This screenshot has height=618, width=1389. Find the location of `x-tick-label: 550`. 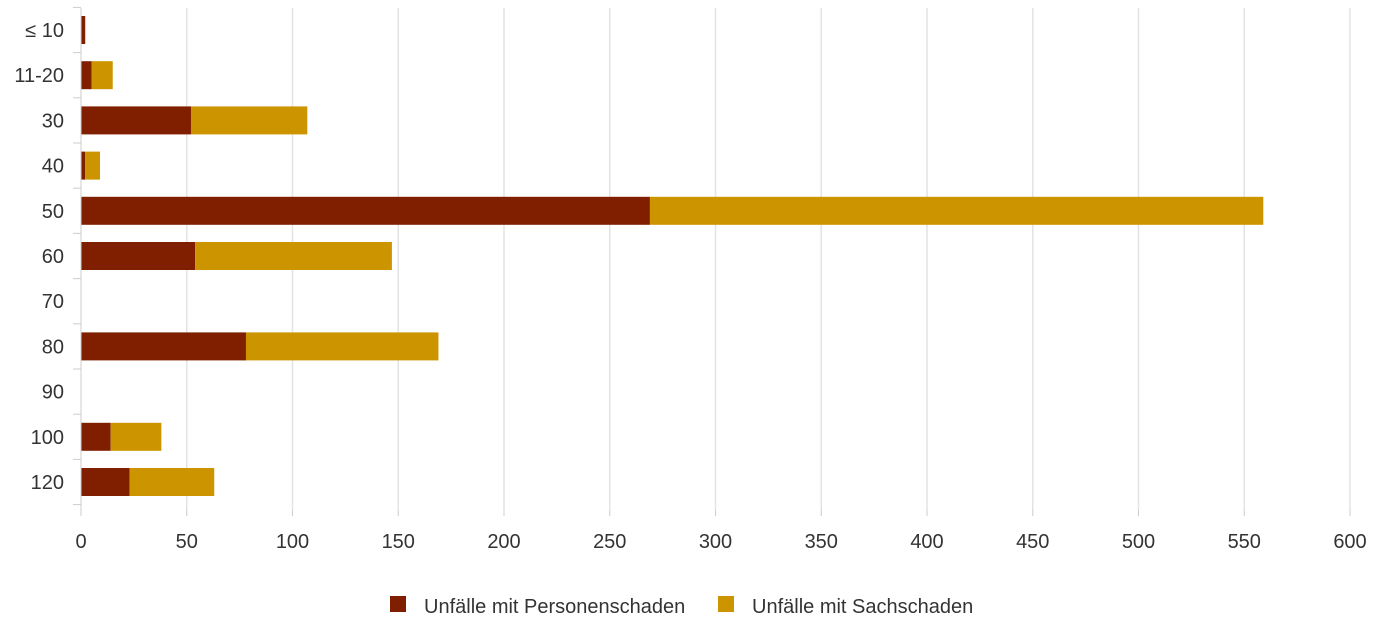

x-tick-label: 550 is located at coordinates (1244, 542).